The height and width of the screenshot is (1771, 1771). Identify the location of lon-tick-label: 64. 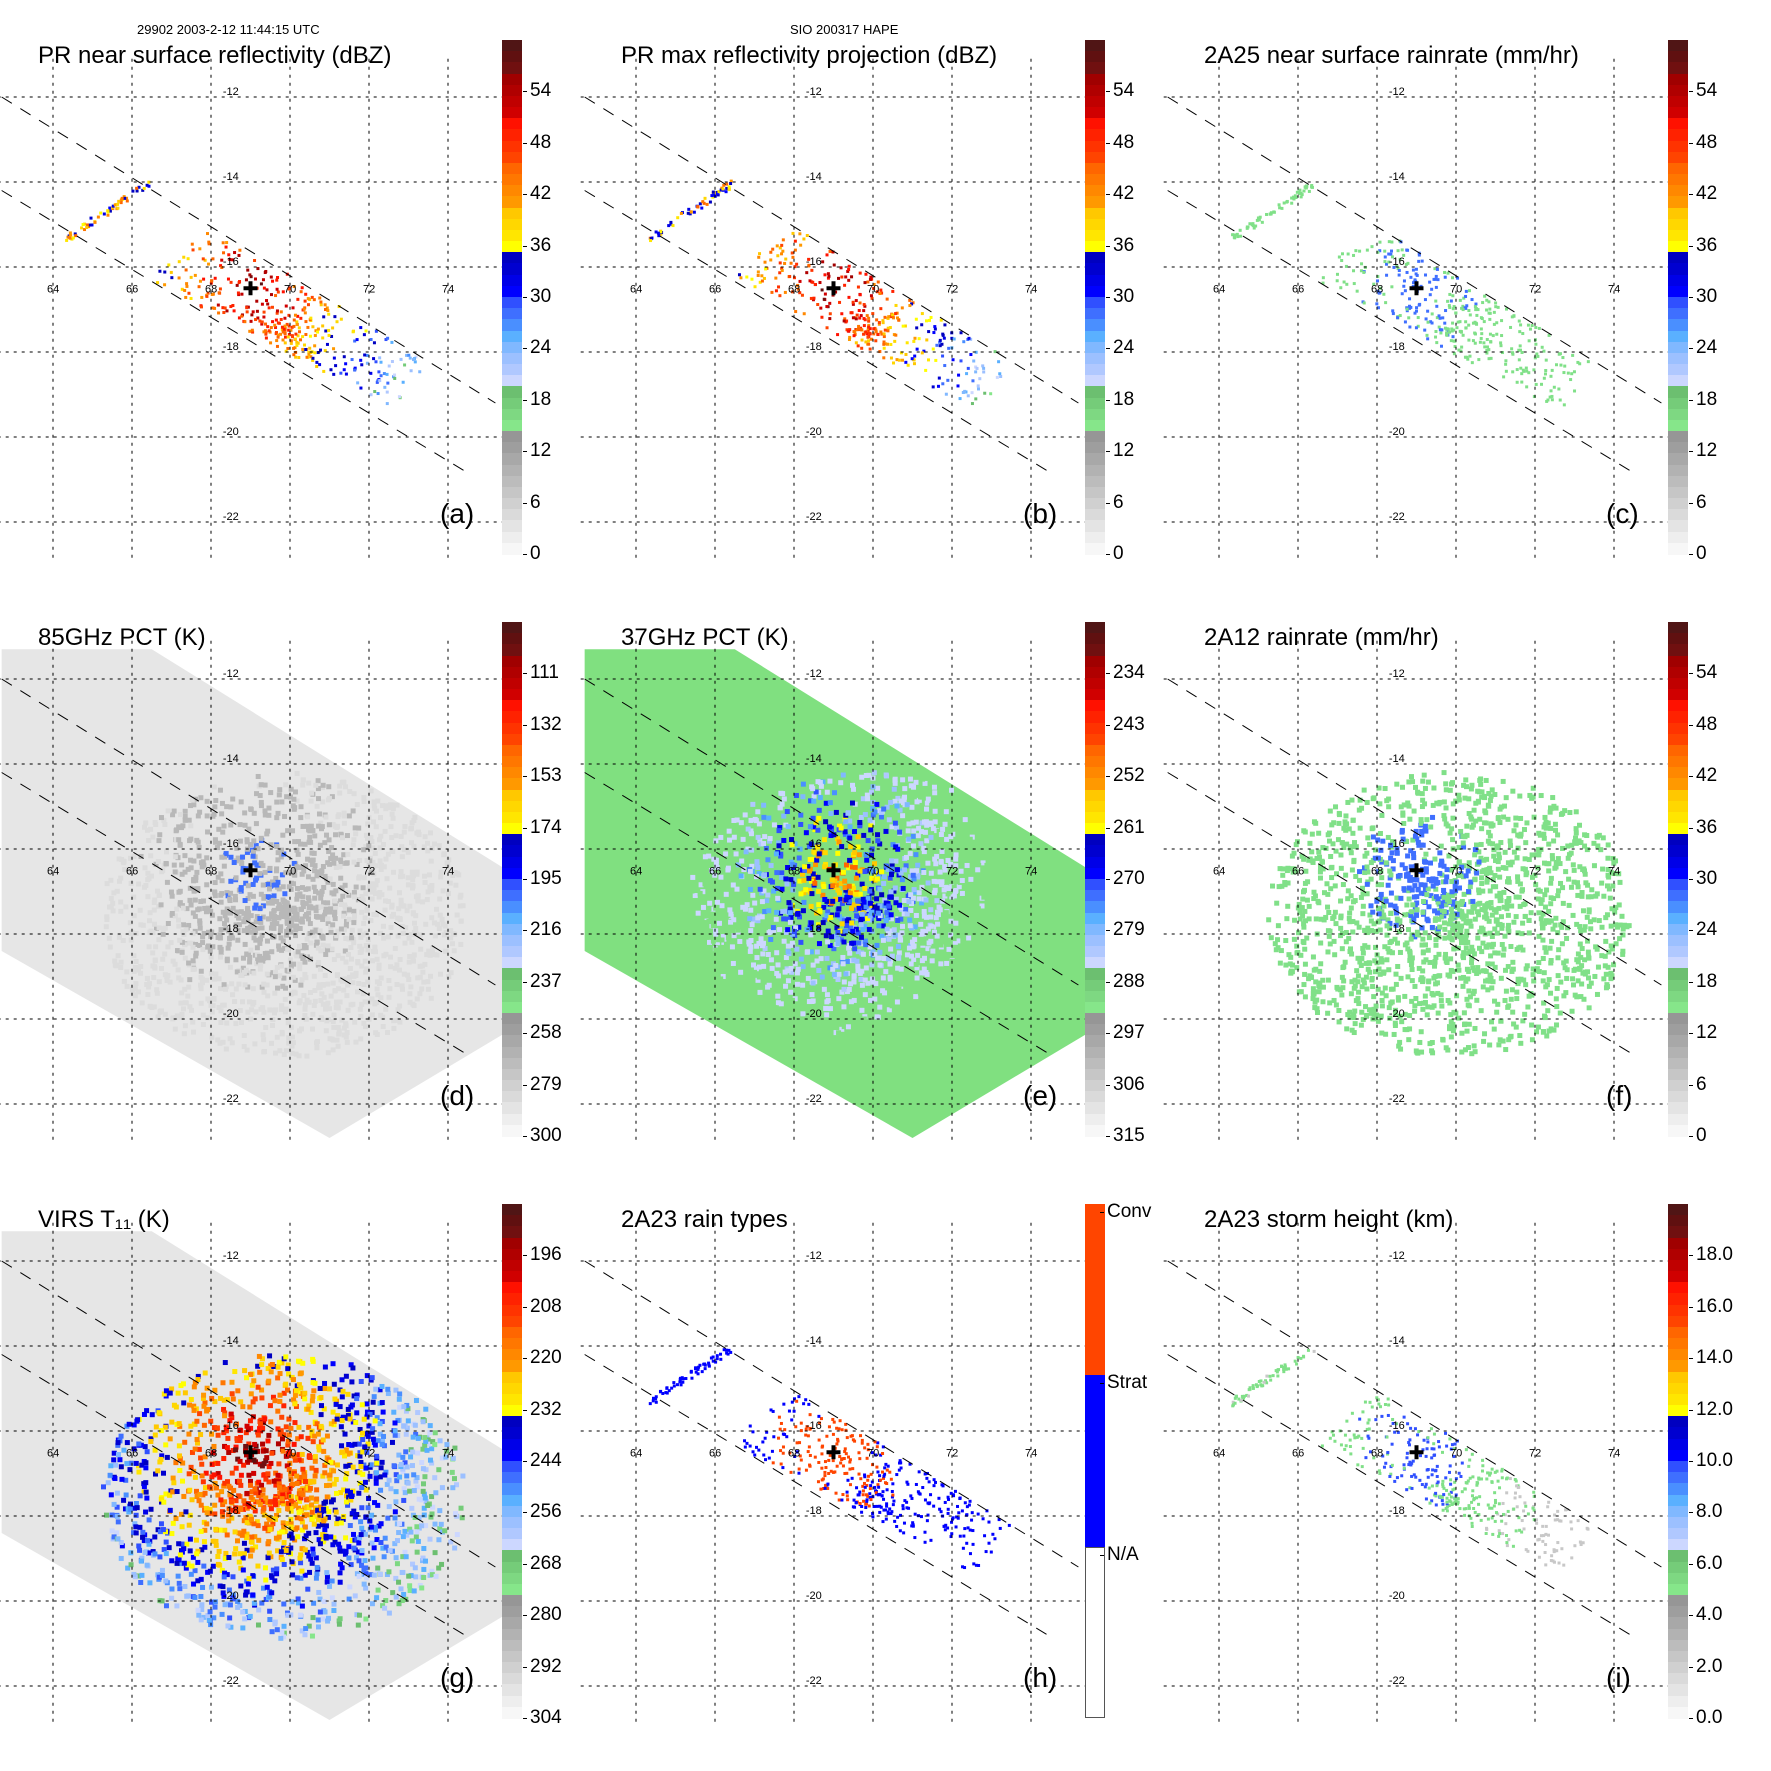
(636, 872).